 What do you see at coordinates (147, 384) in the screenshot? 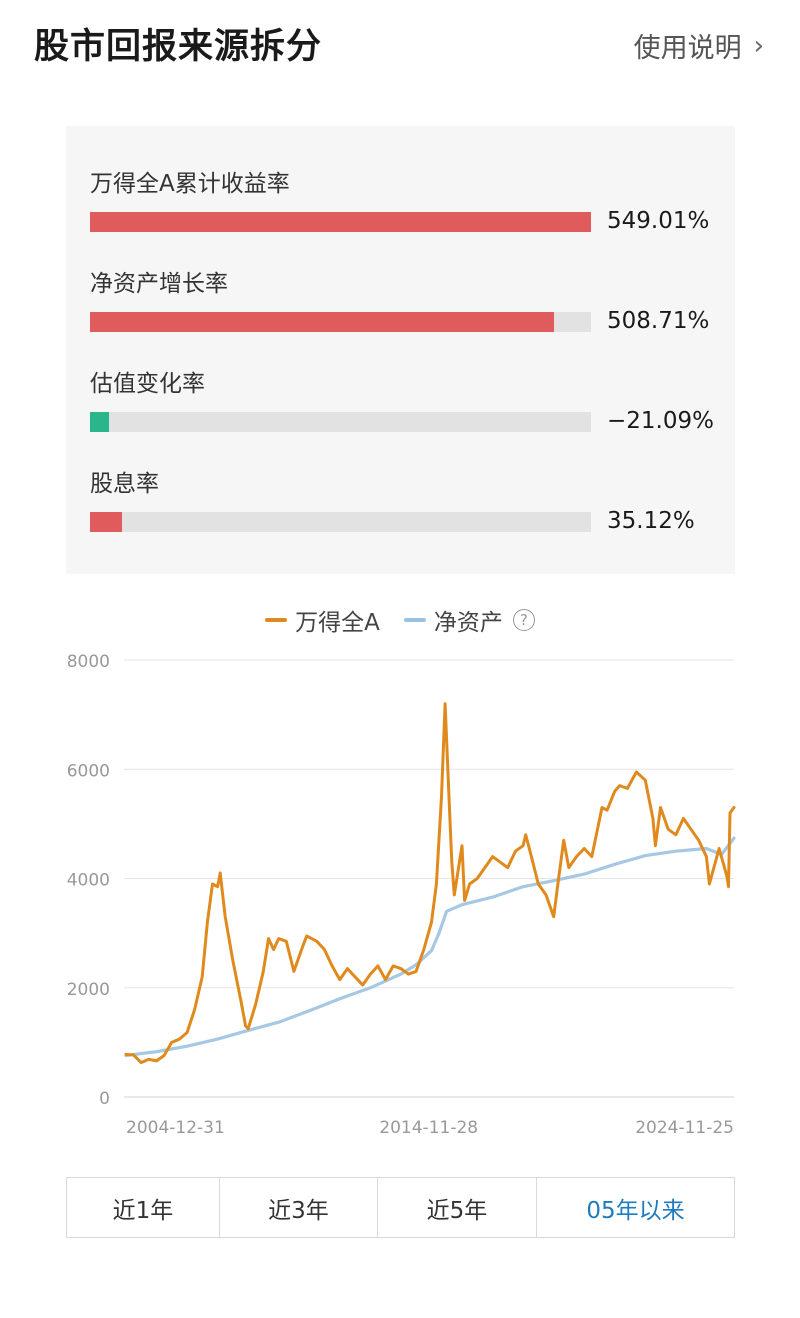
I see `metric-label: 估值变化率` at bounding box center [147, 384].